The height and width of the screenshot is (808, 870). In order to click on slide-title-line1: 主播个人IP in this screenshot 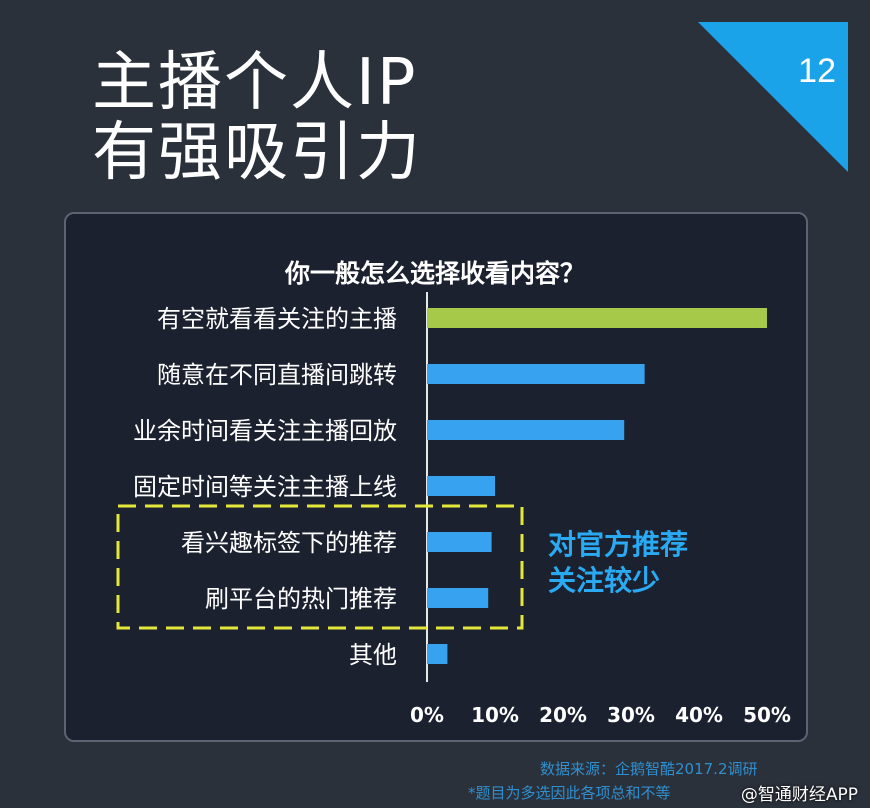, I will do `click(255, 83)`.